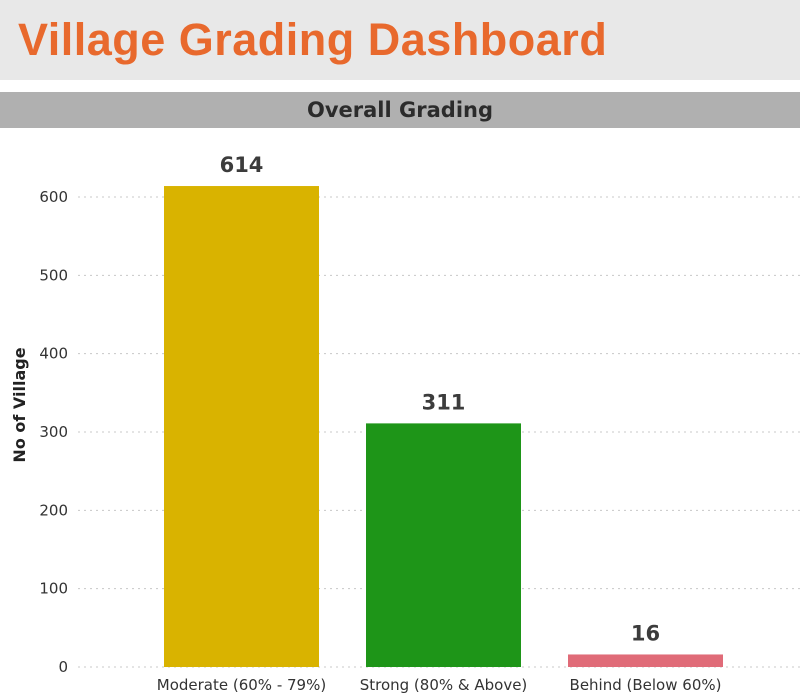 Image resolution: width=800 pixels, height=700 pixels. What do you see at coordinates (53, 275) in the screenshot?
I see `y-tick-label: 500` at bounding box center [53, 275].